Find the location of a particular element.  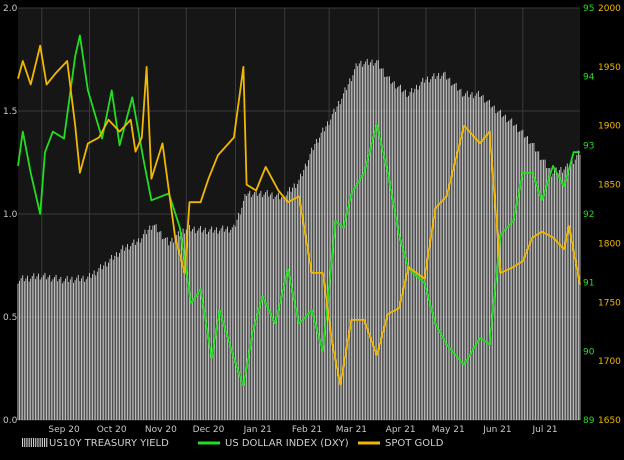

legend-label: US10Y TREASURY YIELD is located at coordinates (109, 443).